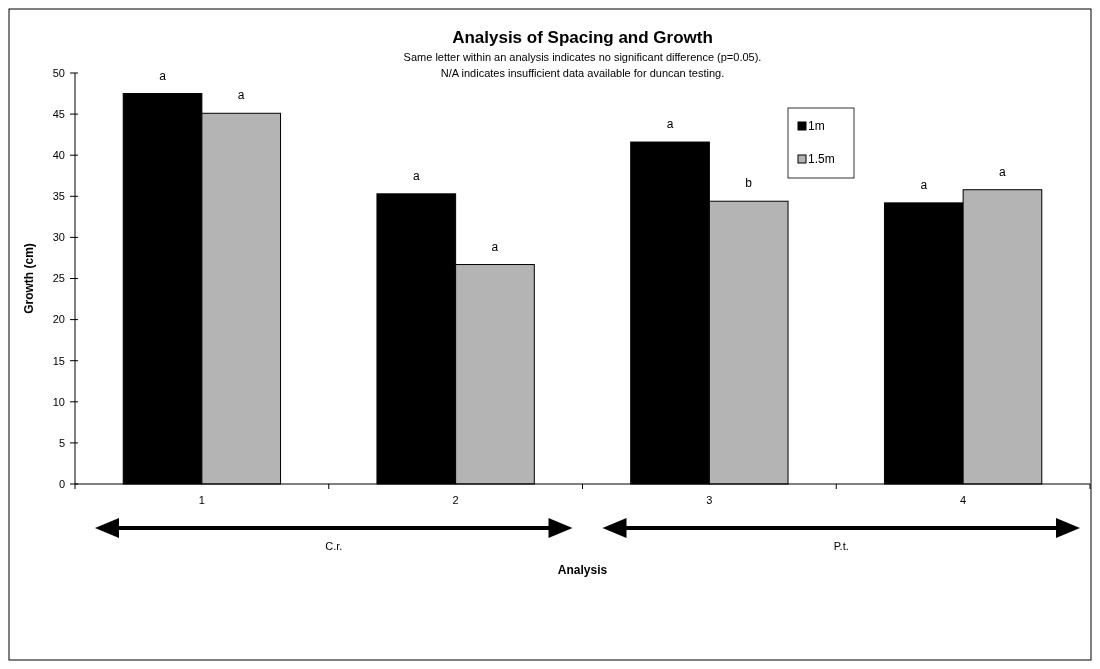 Image resolution: width=1100 pixels, height=669 pixels. Describe the element at coordinates (58, 401) in the screenshot. I see `y-tick-label: 10` at that location.